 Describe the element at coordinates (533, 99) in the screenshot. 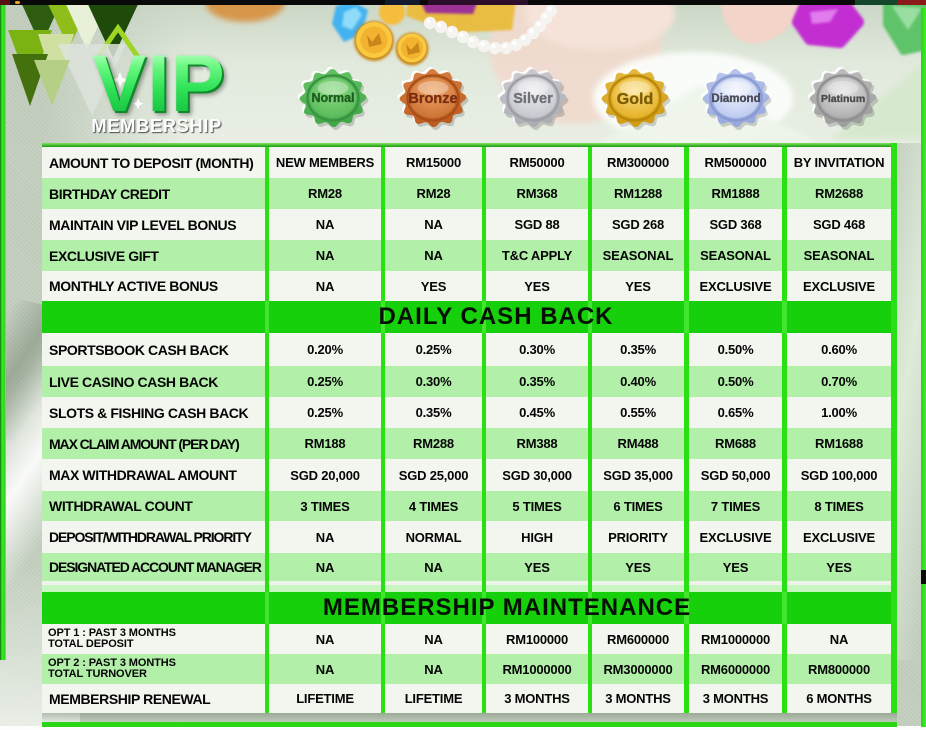

I see `svg-text: Silver` at that location.